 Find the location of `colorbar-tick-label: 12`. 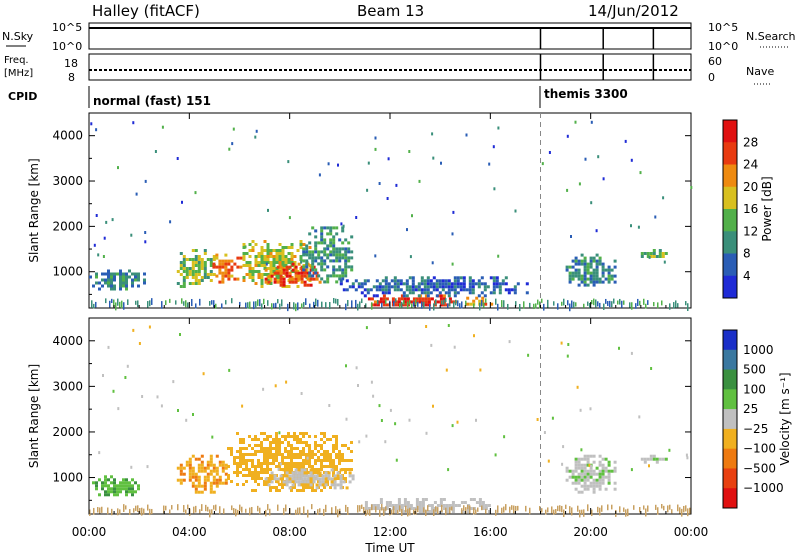

colorbar-tick-label: 12 is located at coordinates (750, 231).